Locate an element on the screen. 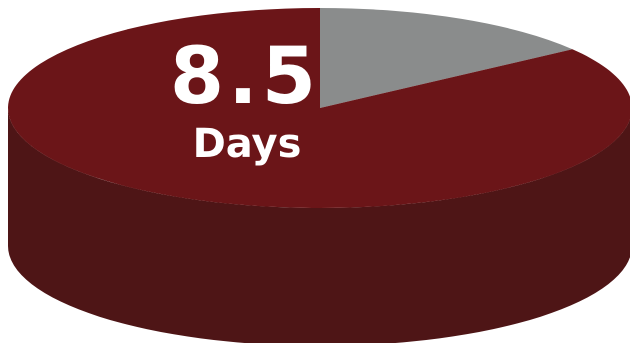 Image resolution: width=630 pixels, height=343 pixels. pie-slice-remainder is located at coordinates (446, 58).